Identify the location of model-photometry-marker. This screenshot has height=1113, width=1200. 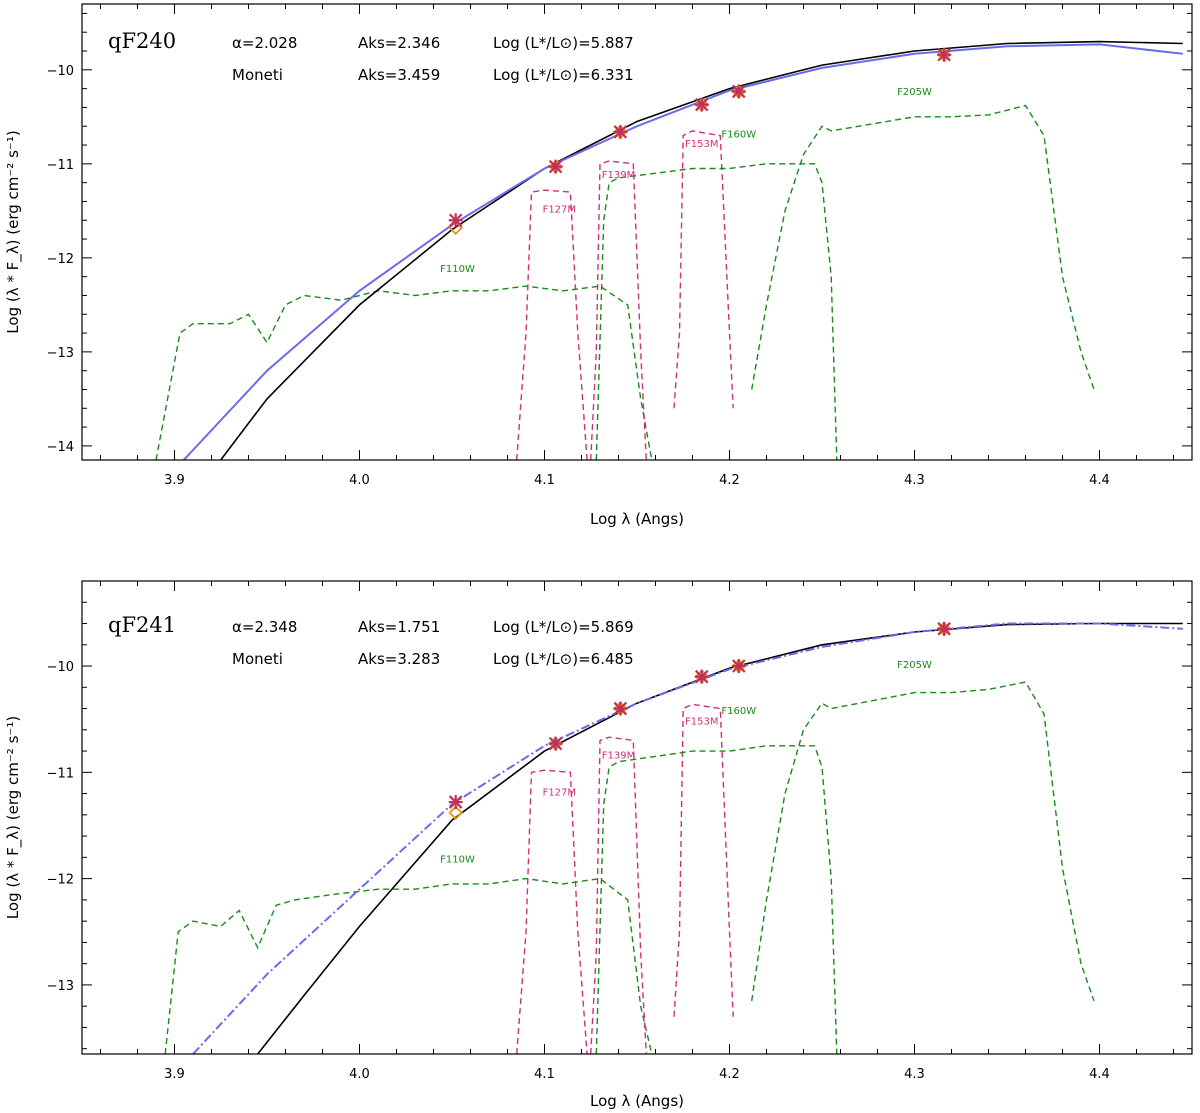
(455, 812).